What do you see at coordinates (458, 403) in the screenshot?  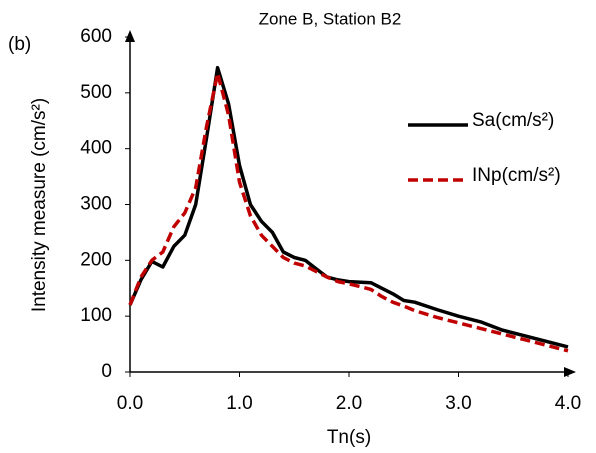 I see `x-tick-label: 3.0` at bounding box center [458, 403].